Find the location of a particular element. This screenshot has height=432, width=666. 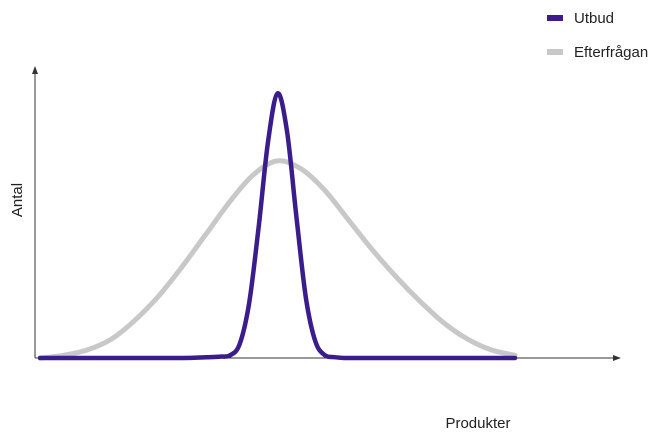

legend-label: Efterfrågan is located at coordinates (611, 52).